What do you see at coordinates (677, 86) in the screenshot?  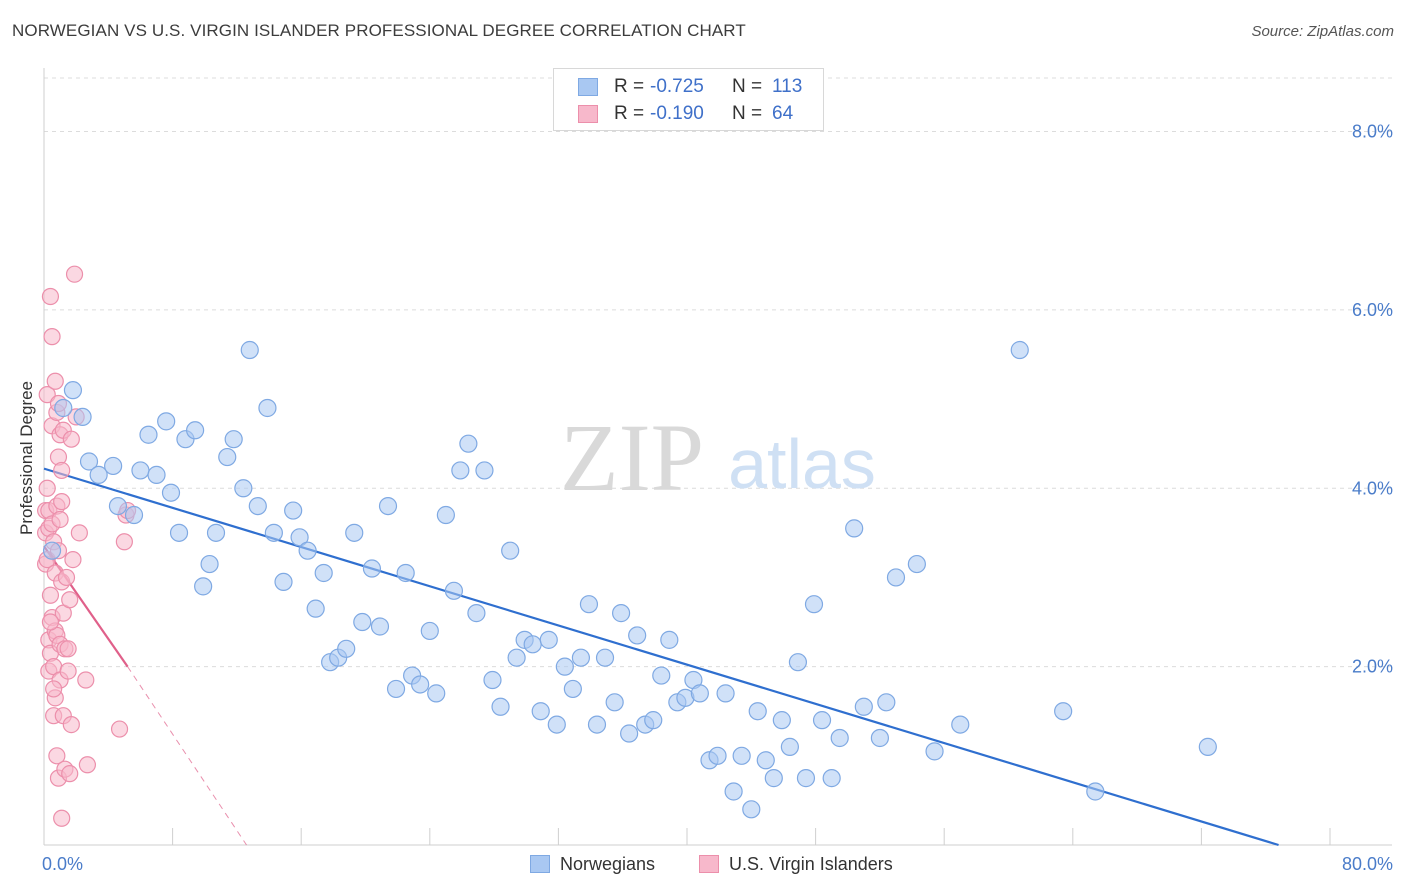 I see `legend-r-value: -0.725` at bounding box center [677, 86].